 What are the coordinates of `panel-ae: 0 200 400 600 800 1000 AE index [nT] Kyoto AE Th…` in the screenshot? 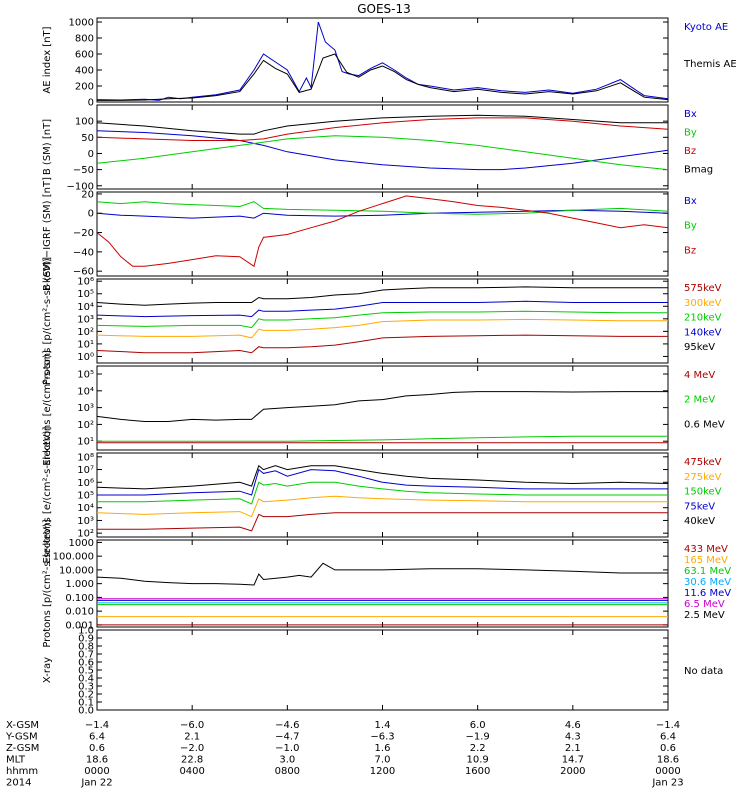 It's located at (389, 63).